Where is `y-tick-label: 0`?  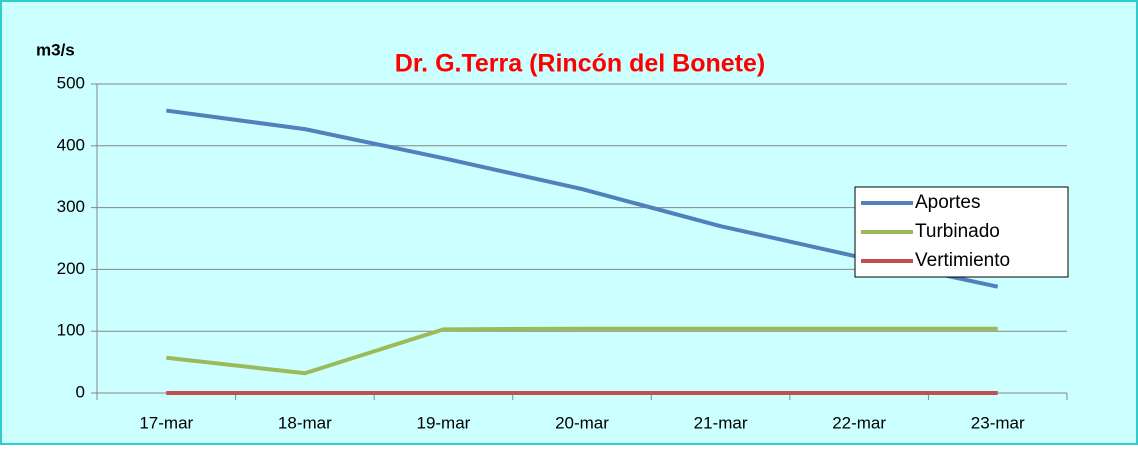 y-tick-label: 0 is located at coordinates (80, 391).